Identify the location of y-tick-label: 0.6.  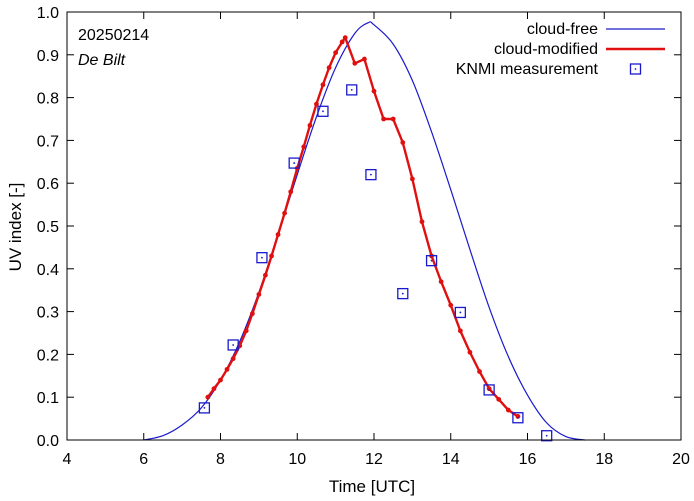
(48, 184).